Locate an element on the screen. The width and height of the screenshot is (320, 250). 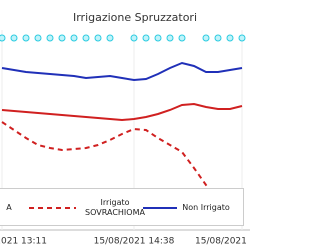
legend-label: Irrigato SOVRACHIOMA is located at coordinates (115, 207).